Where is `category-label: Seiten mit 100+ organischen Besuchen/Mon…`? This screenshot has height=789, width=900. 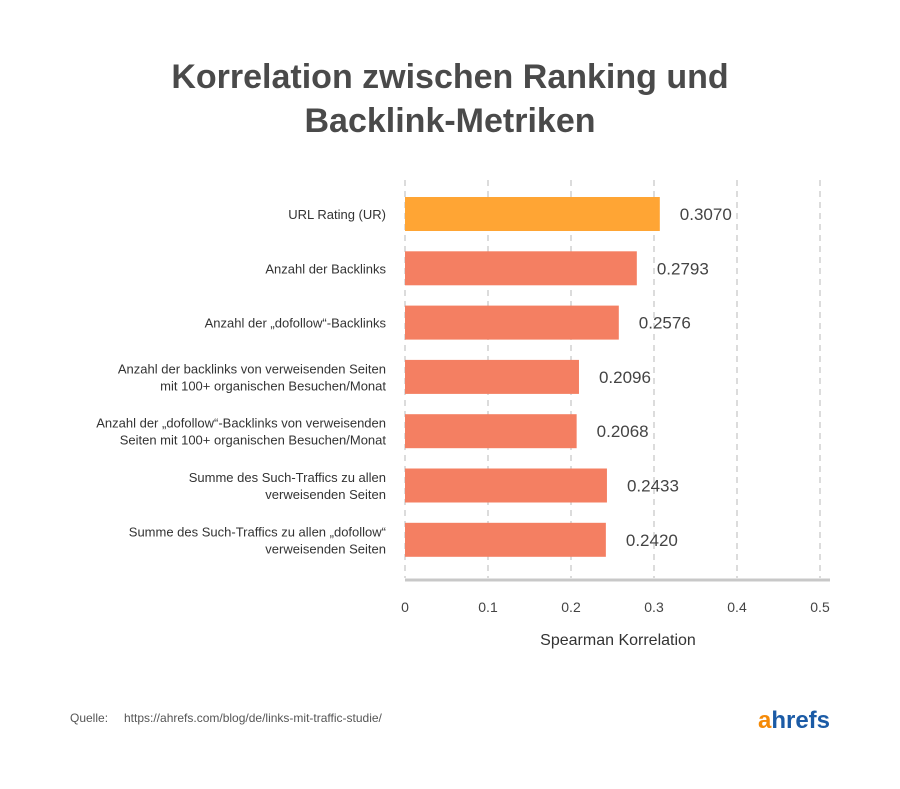
category-label: Seiten mit 100+ organischen Besuchen/Mon… is located at coordinates (253, 440).